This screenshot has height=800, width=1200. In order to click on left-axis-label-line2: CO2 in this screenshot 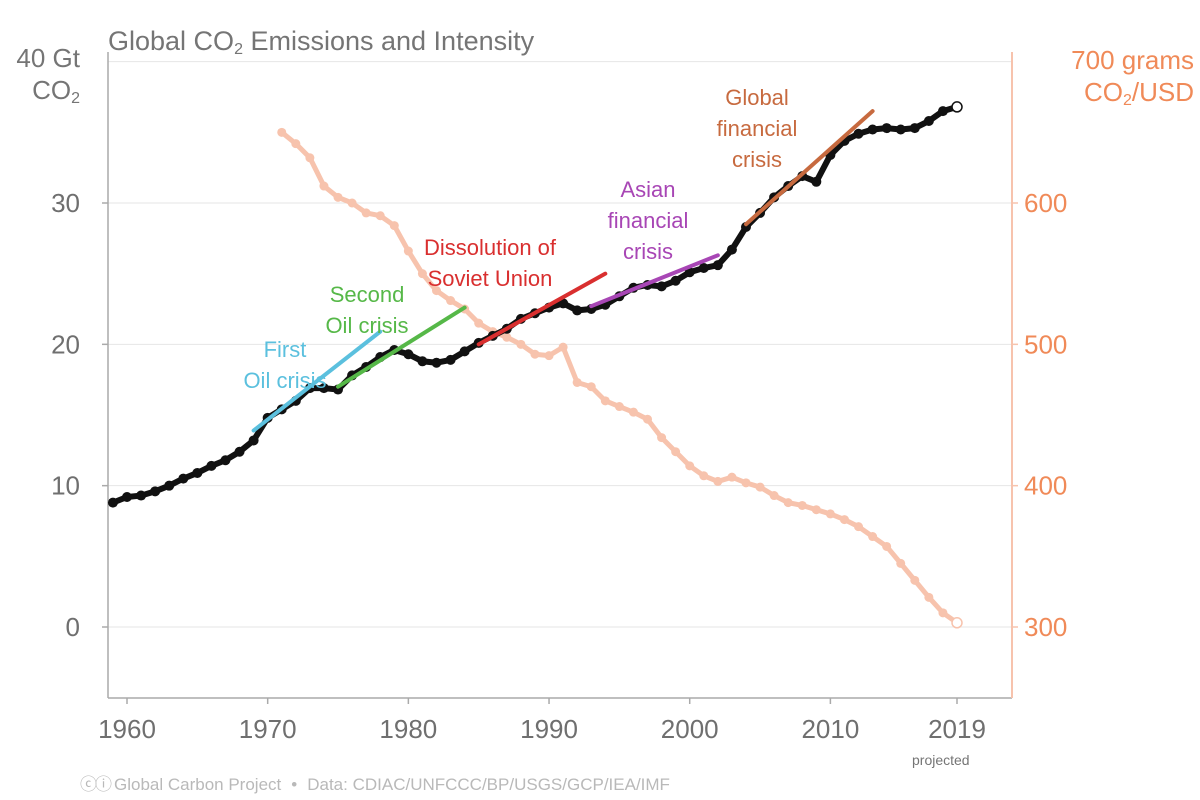, I will do `click(56, 91)`.